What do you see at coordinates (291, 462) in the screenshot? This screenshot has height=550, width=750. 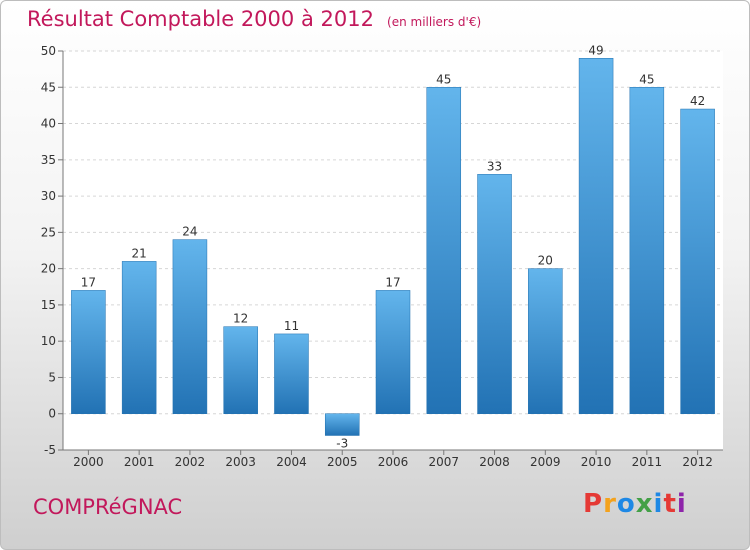 I see `x-tick-label: 2004` at bounding box center [291, 462].